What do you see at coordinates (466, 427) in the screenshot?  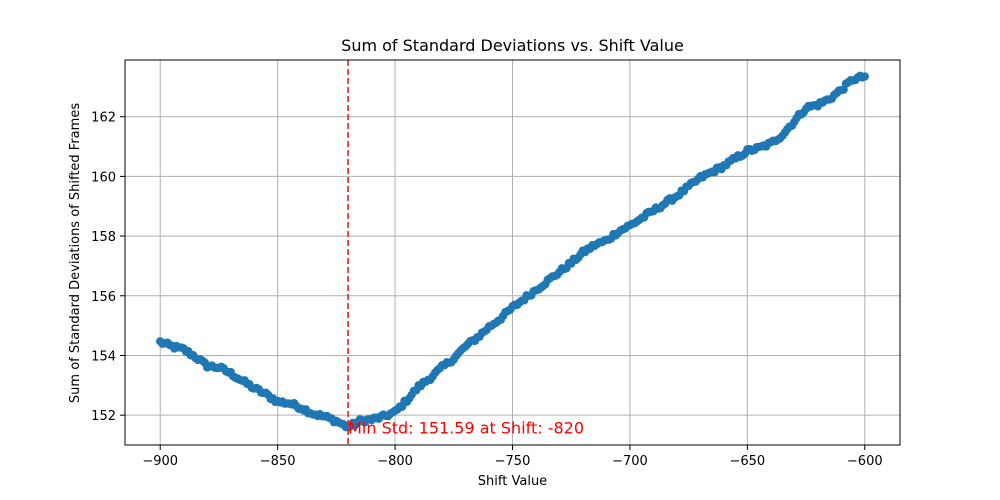 I see `min-annotation: Min Std: 151.59 at Shift: -820` at bounding box center [466, 427].